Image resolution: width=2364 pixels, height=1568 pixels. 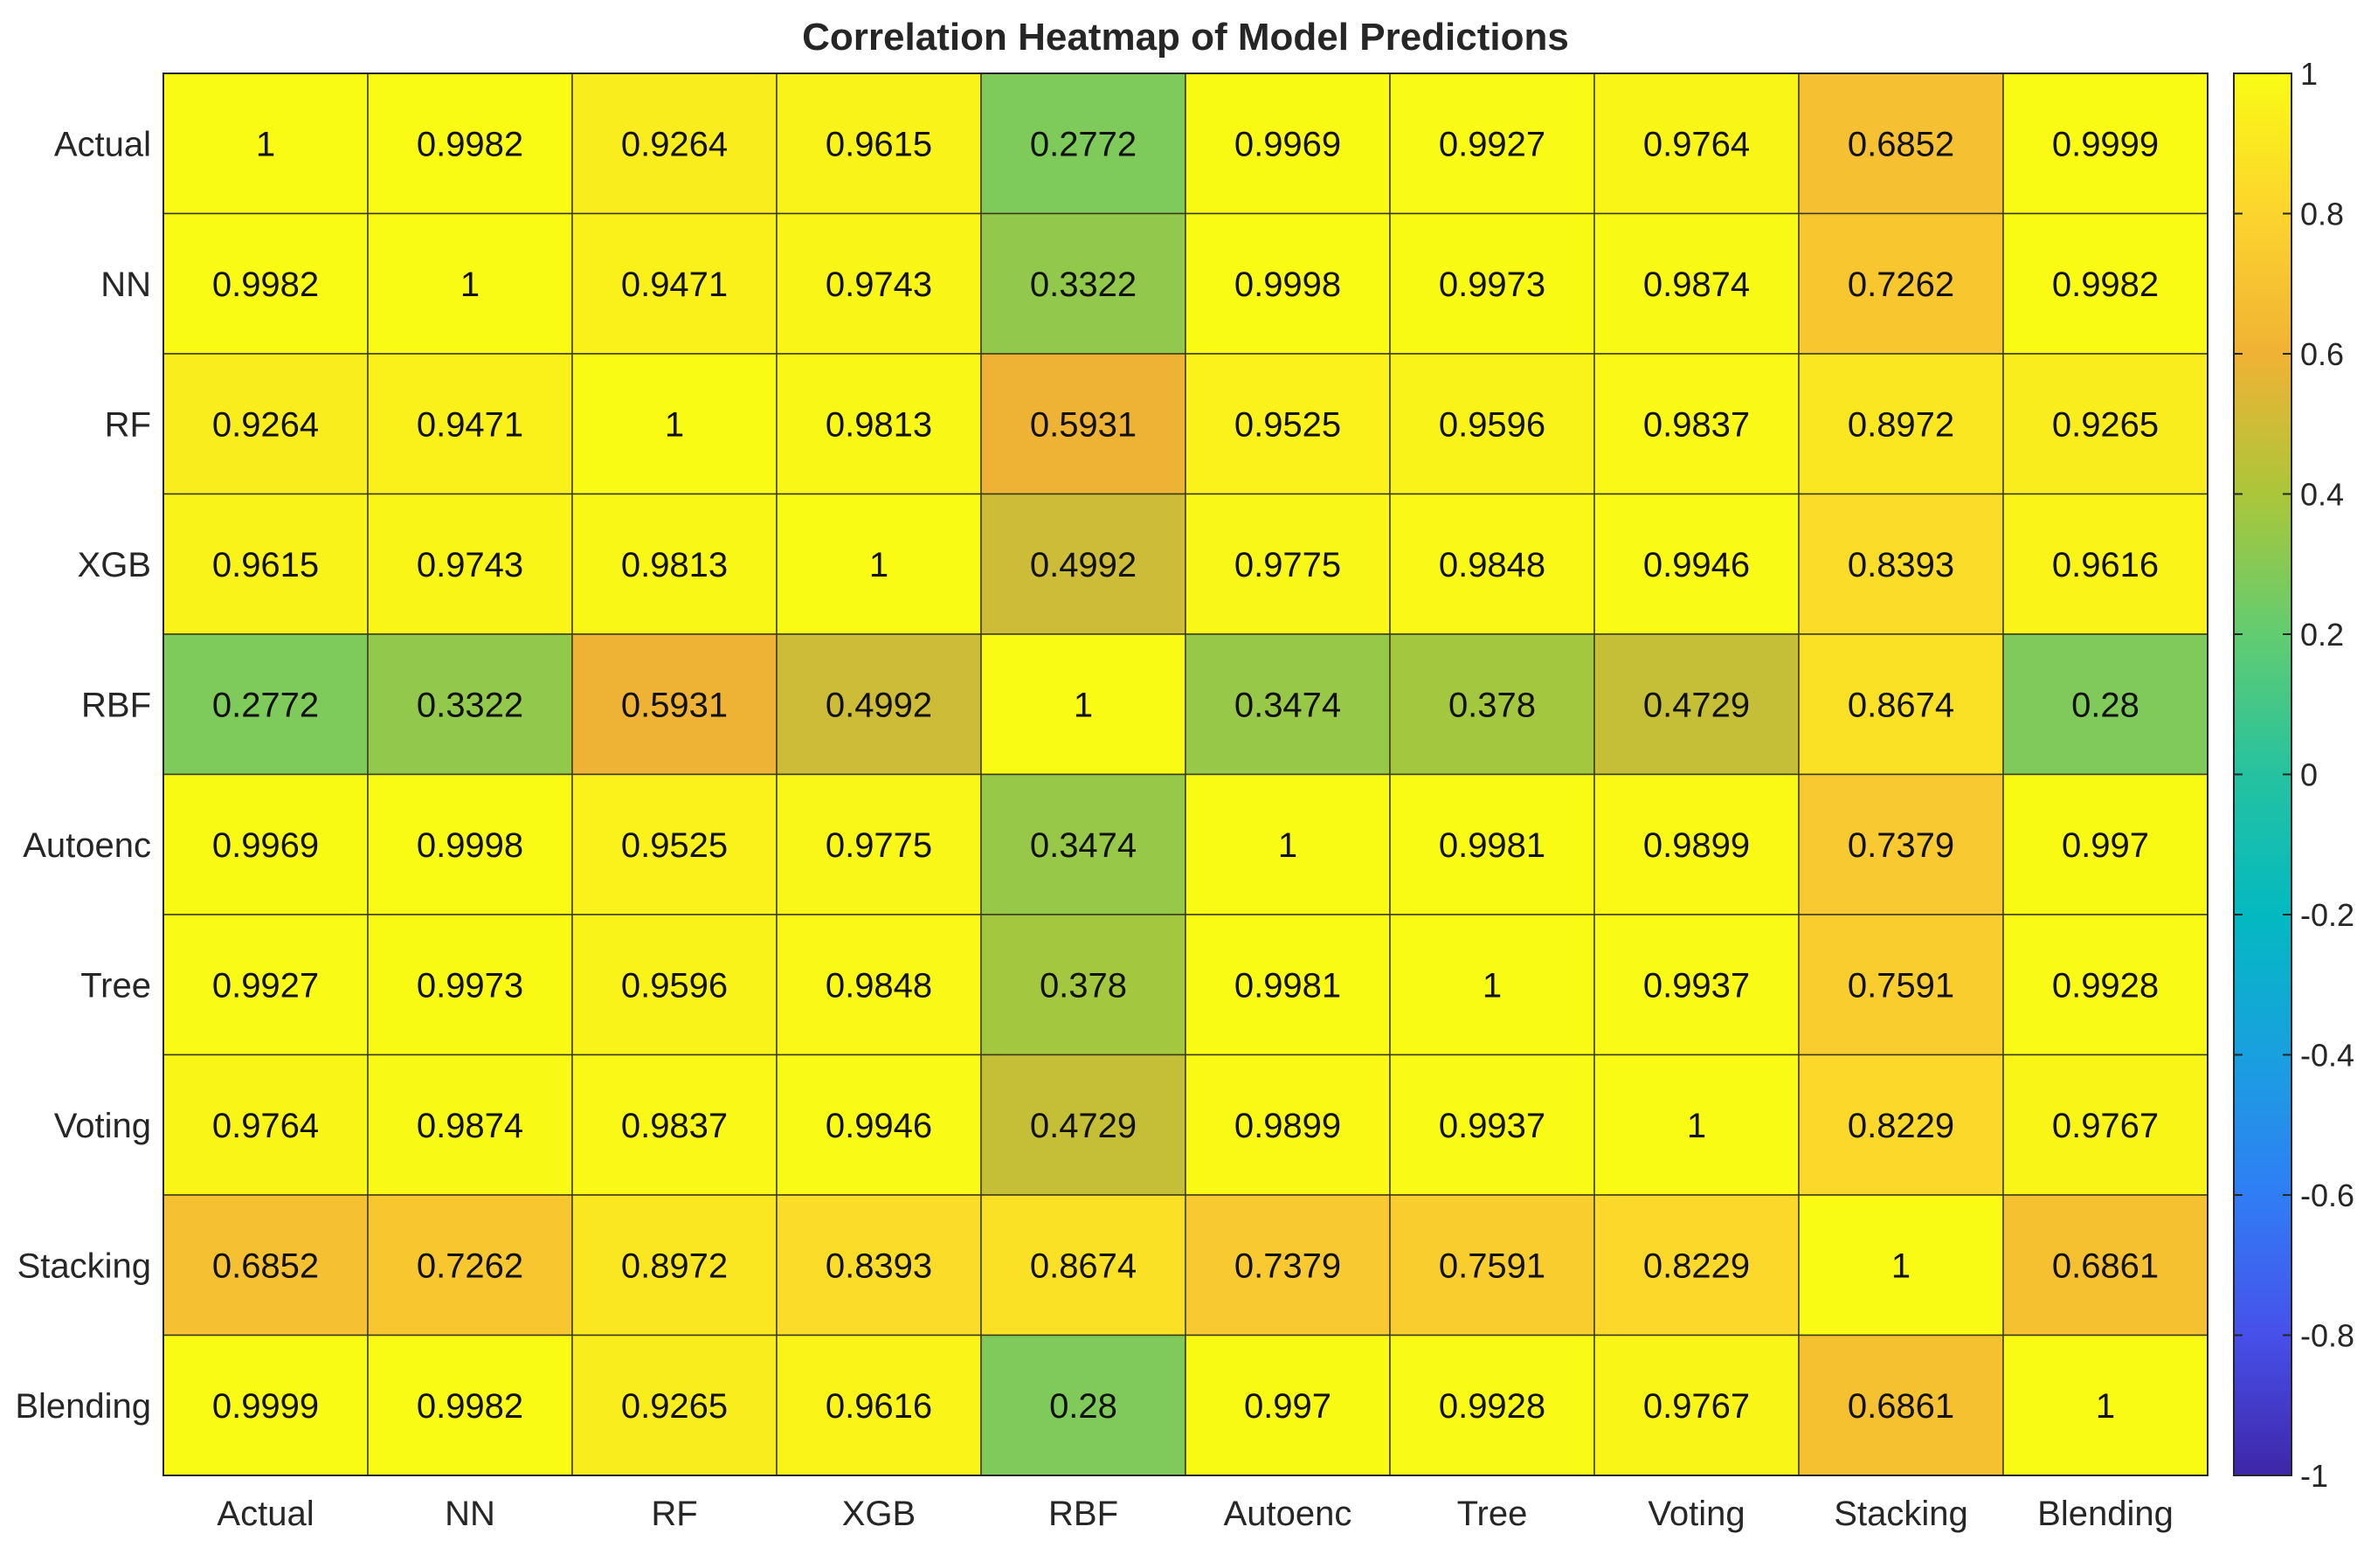 What do you see at coordinates (126, 285) in the screenshot?
I see `row-label: NN` at bounding box center [126, 285].